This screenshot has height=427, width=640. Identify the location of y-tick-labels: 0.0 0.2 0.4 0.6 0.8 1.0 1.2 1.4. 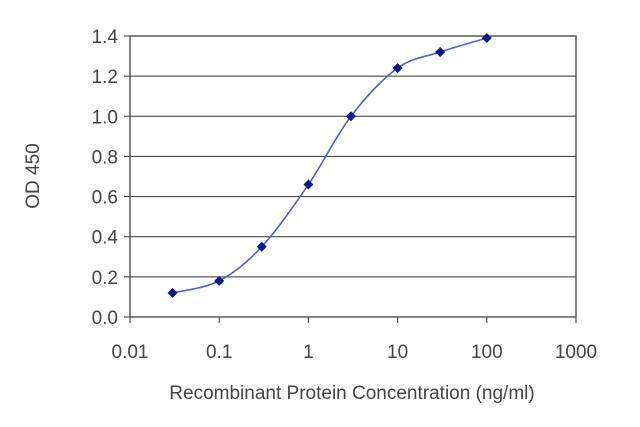
(105, 178).